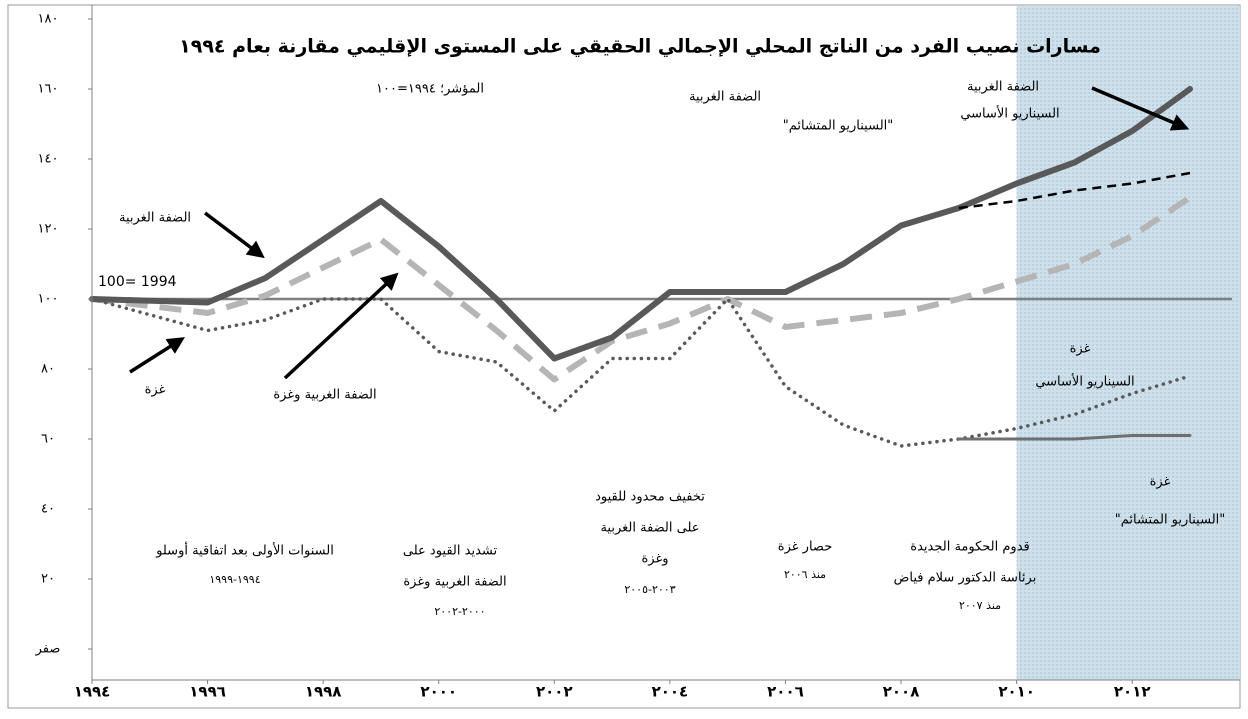 The height and width of the screenshot is (719, 1248). Describe the element at coordinates (48, 579) in the screenshot. I see `y-tick-label: ٢٠` at that location.